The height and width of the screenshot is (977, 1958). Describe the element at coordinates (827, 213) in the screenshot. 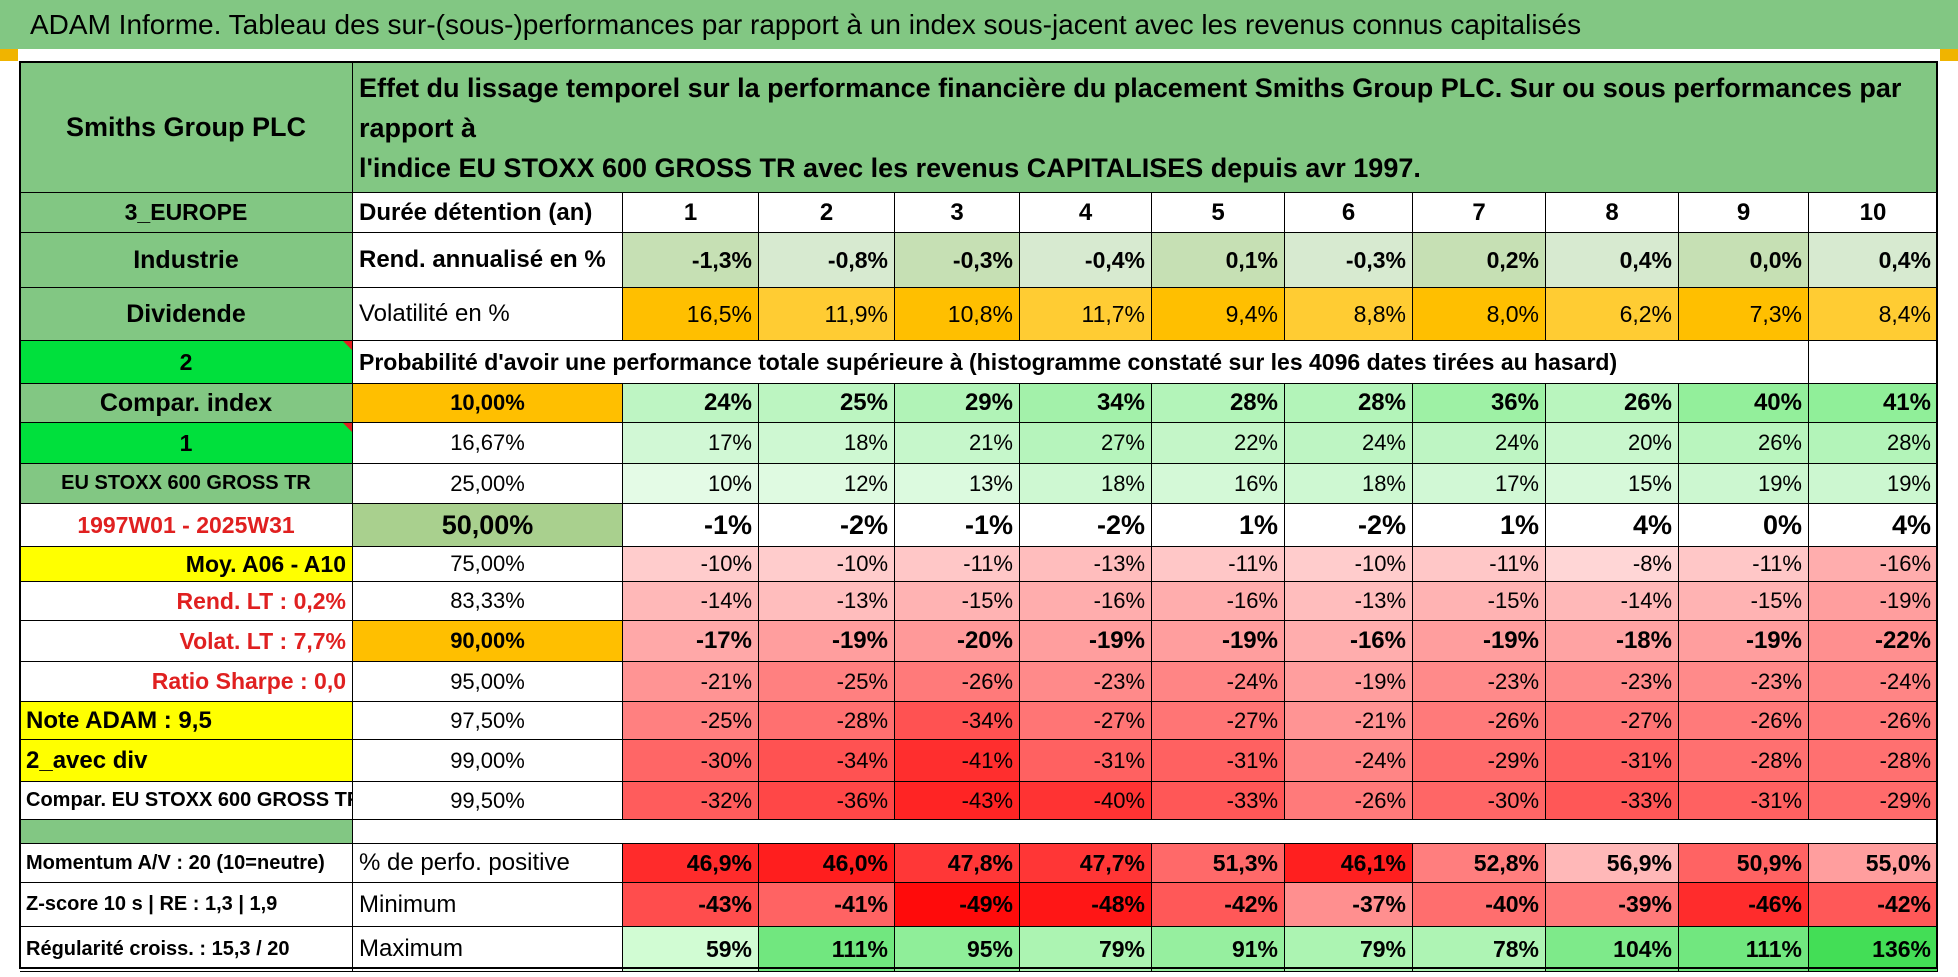

I see `year-header: 2` at that location.